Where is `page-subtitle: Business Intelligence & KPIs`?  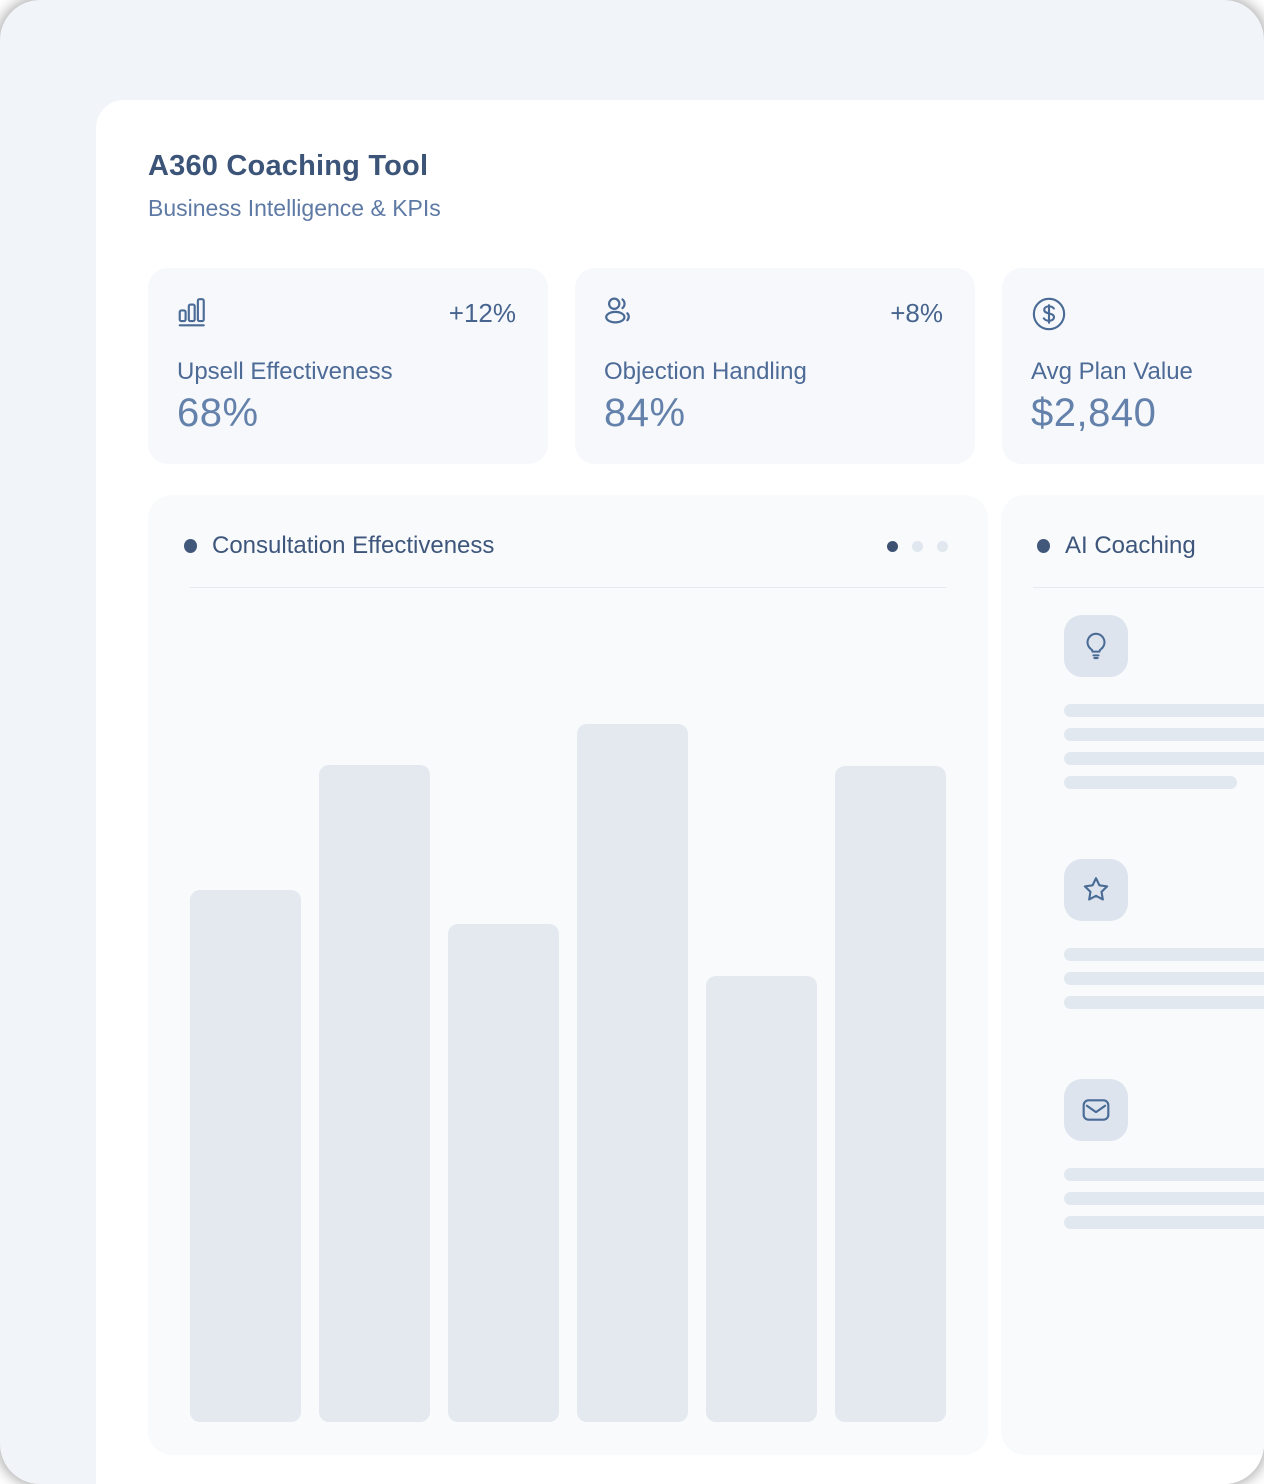
page-subtitle: Business Intelligence & KPIs is located at coordinates (294, 208).